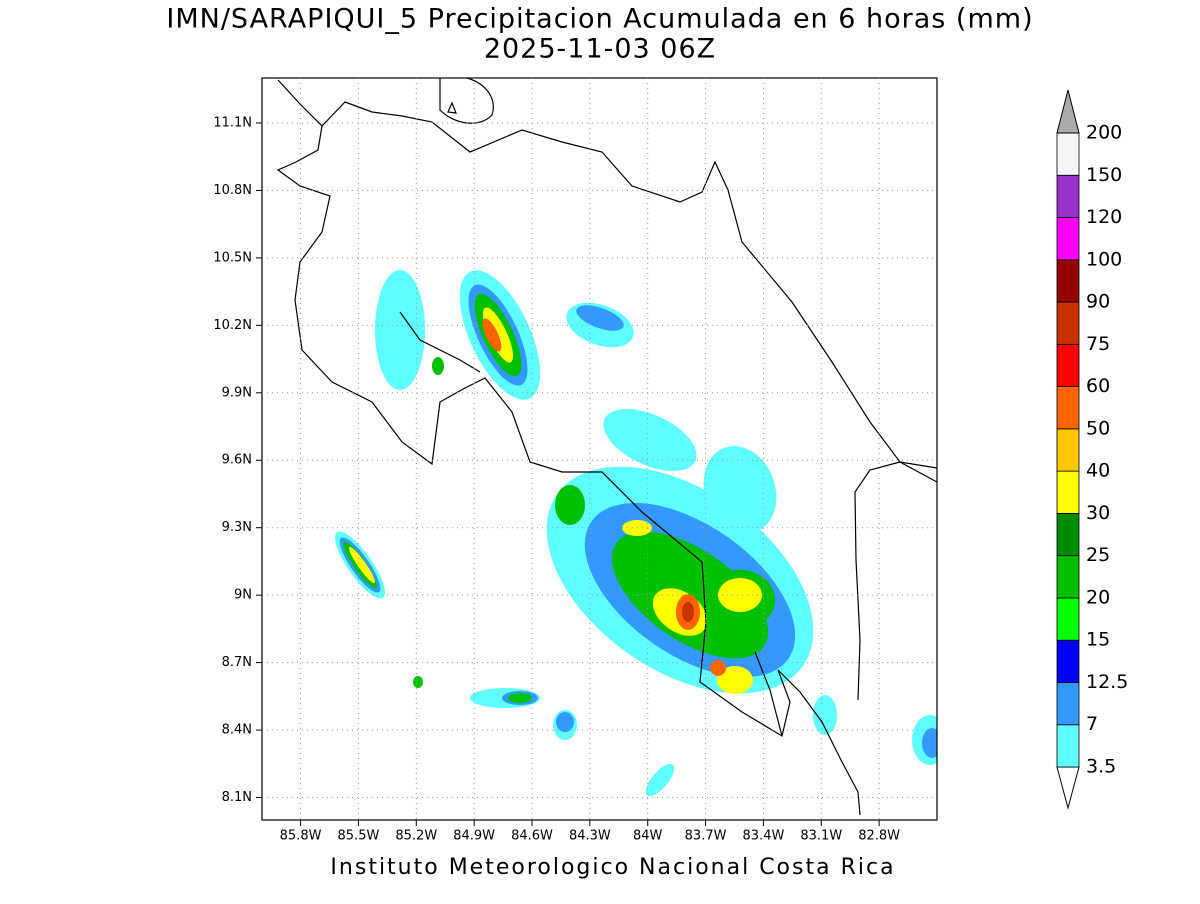 This screenshot has width=1200, height=904. What do you see at coordinates (1101, 767) in the screenshot?
I see `colorbar-label: 3.5` at bounding box center [1101, 767].